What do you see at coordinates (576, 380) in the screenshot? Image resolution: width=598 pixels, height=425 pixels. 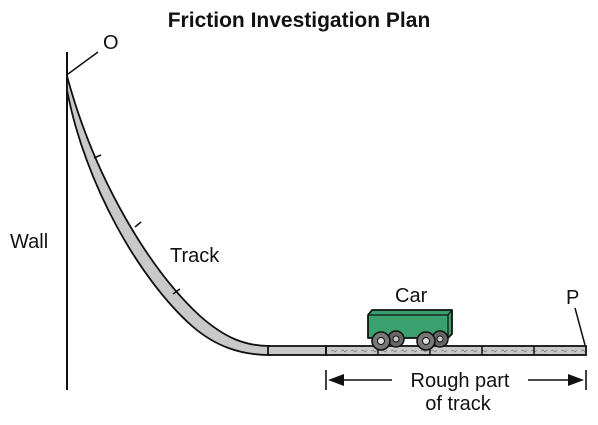 I see `right-arrowhead-icon` at bounding box center [576, 380].